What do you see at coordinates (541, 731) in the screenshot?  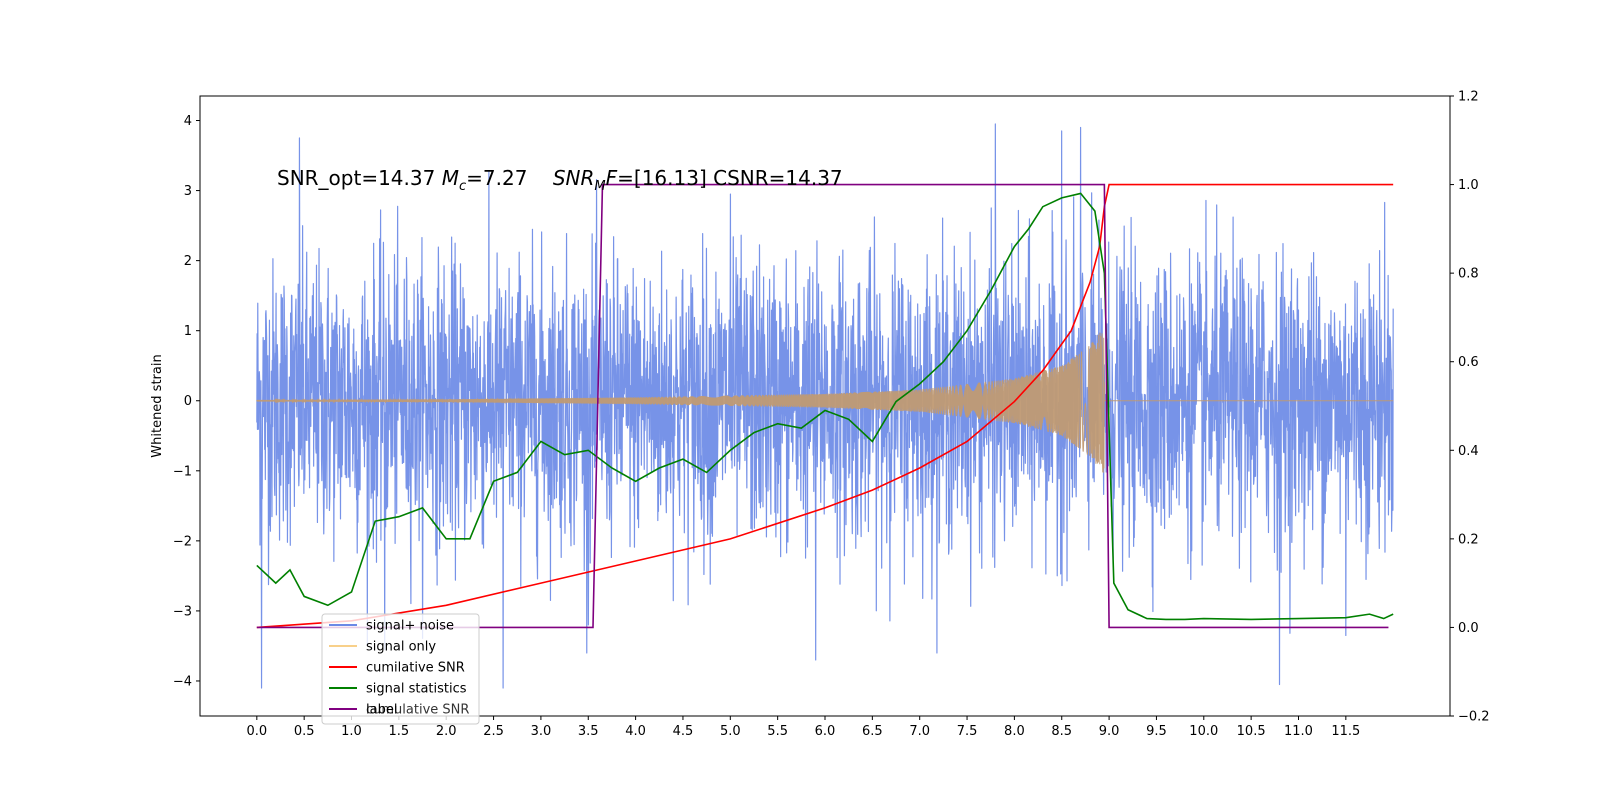 I see `x-tick-label: 3.0` at bounding box center [541, 731].